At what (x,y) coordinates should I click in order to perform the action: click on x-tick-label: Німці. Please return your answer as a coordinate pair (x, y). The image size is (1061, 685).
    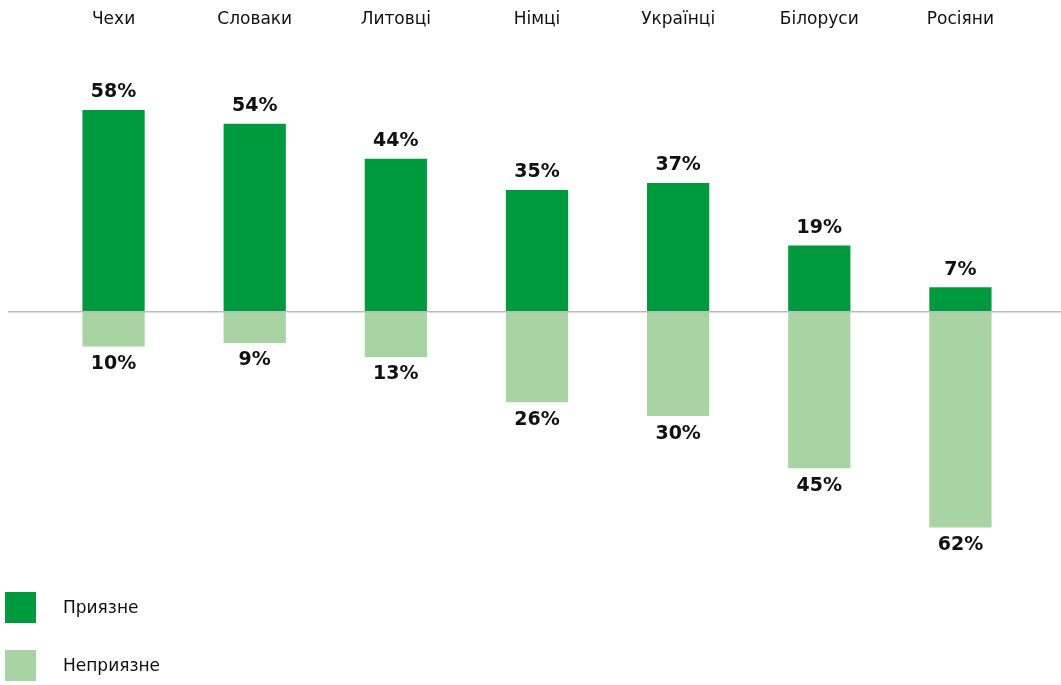
    Looking at the image, I should click on (537, 17).